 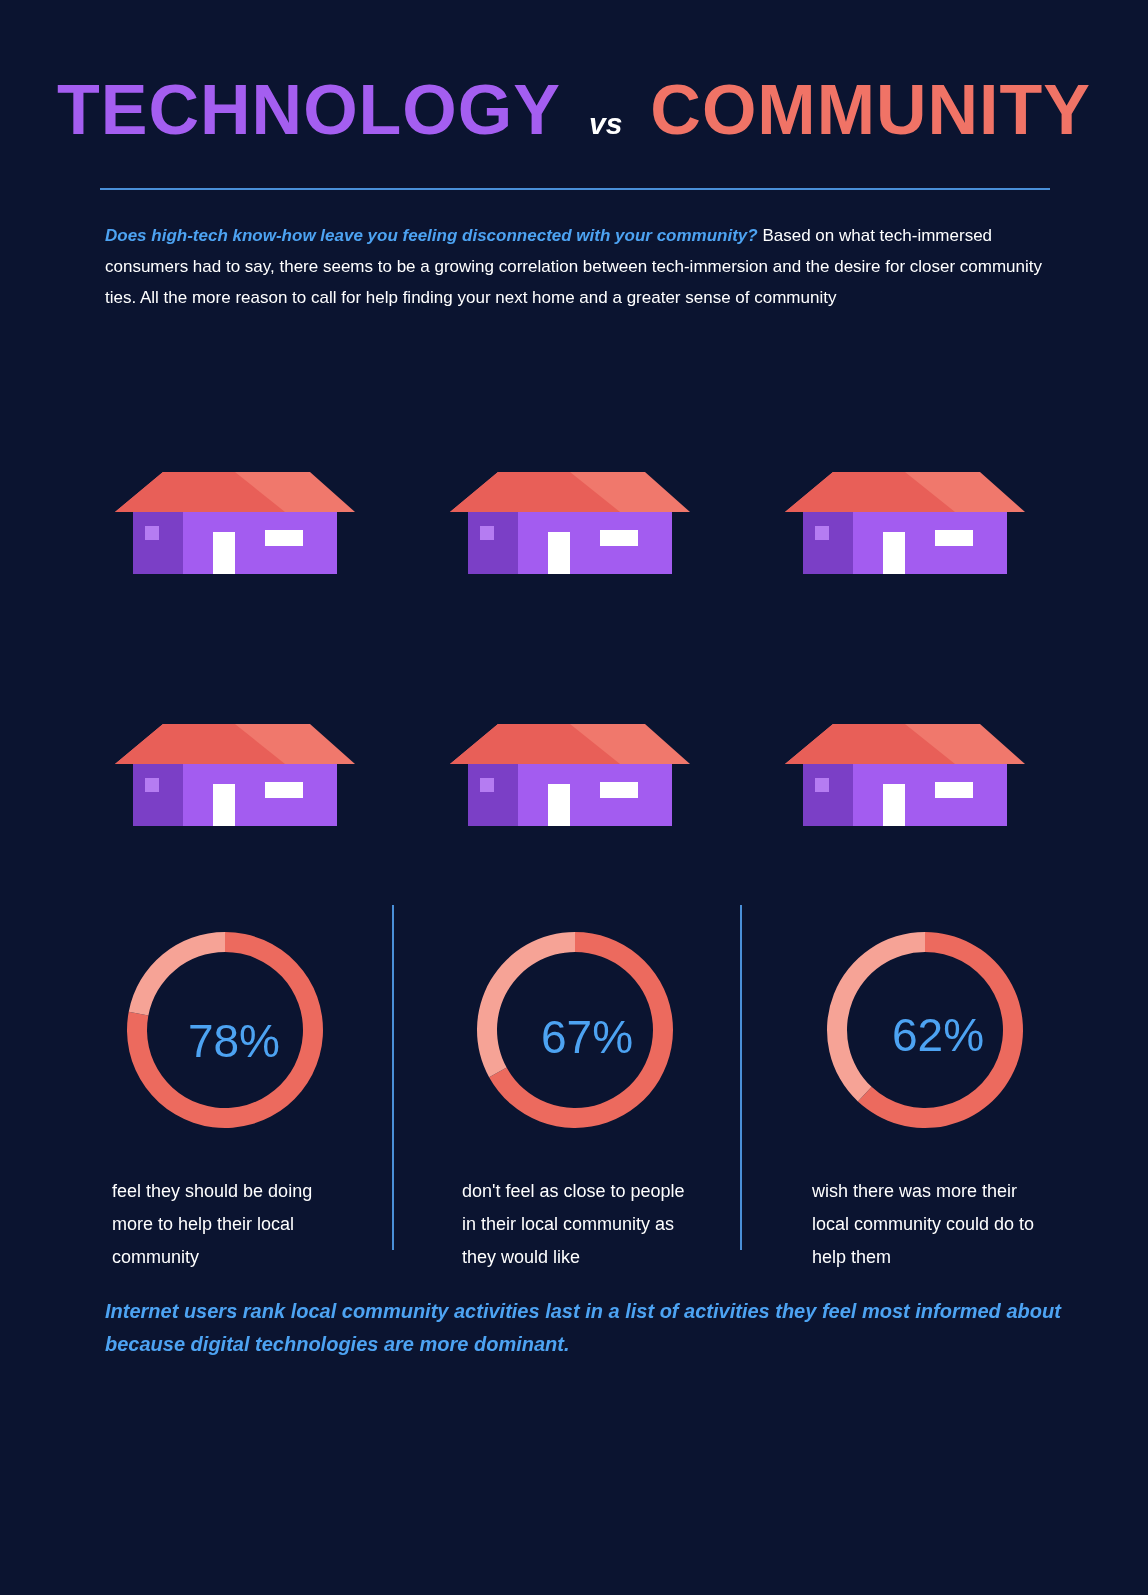 I want to click on data-label: 62%, so click(x=938, y=1035).